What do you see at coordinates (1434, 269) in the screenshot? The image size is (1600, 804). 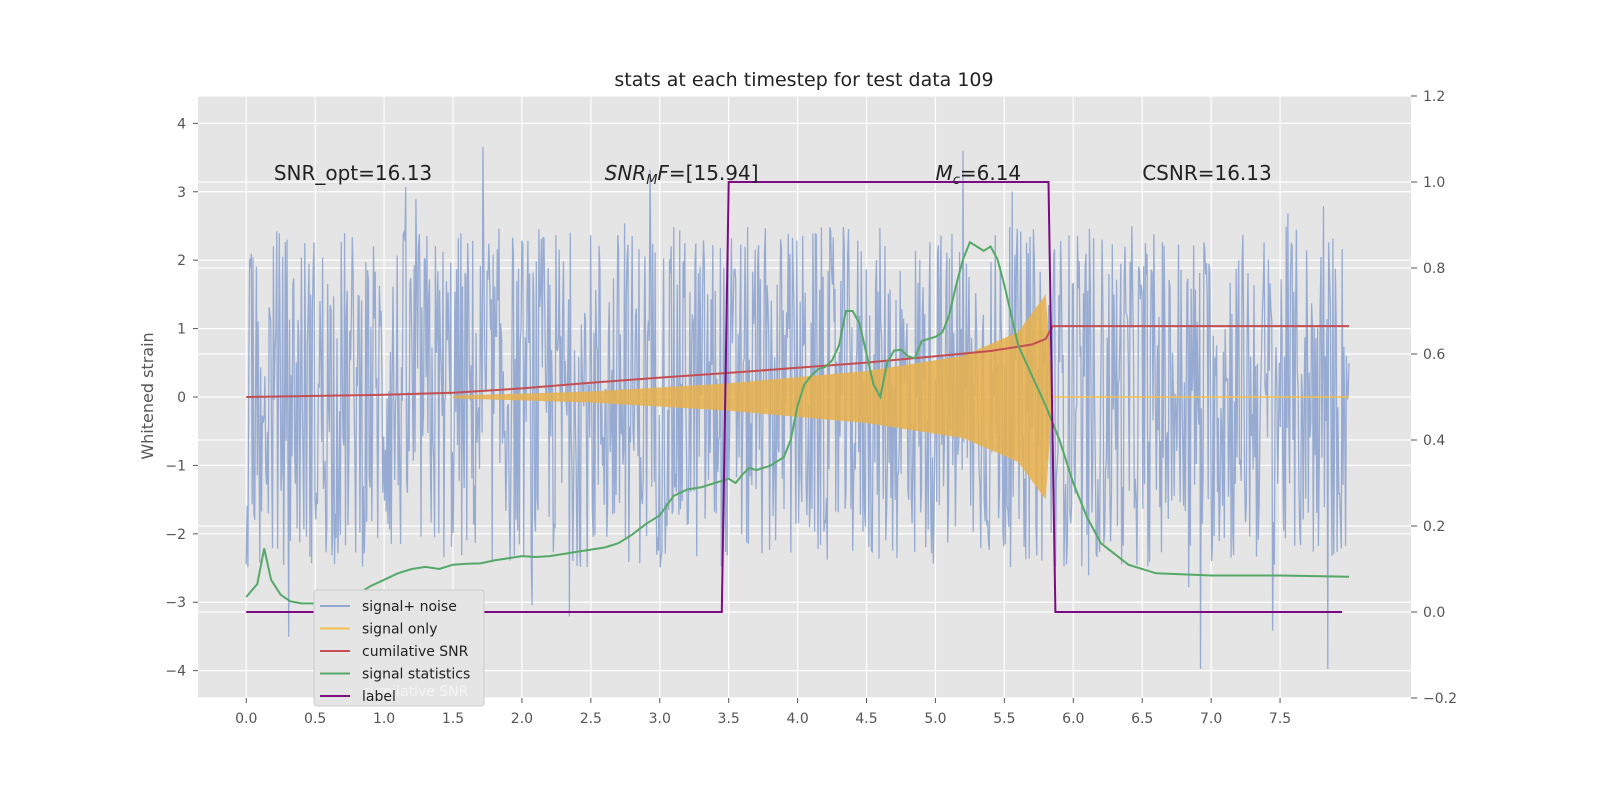 I see `y2-tick-label: 0.8` at bounding box center [1434, 269].